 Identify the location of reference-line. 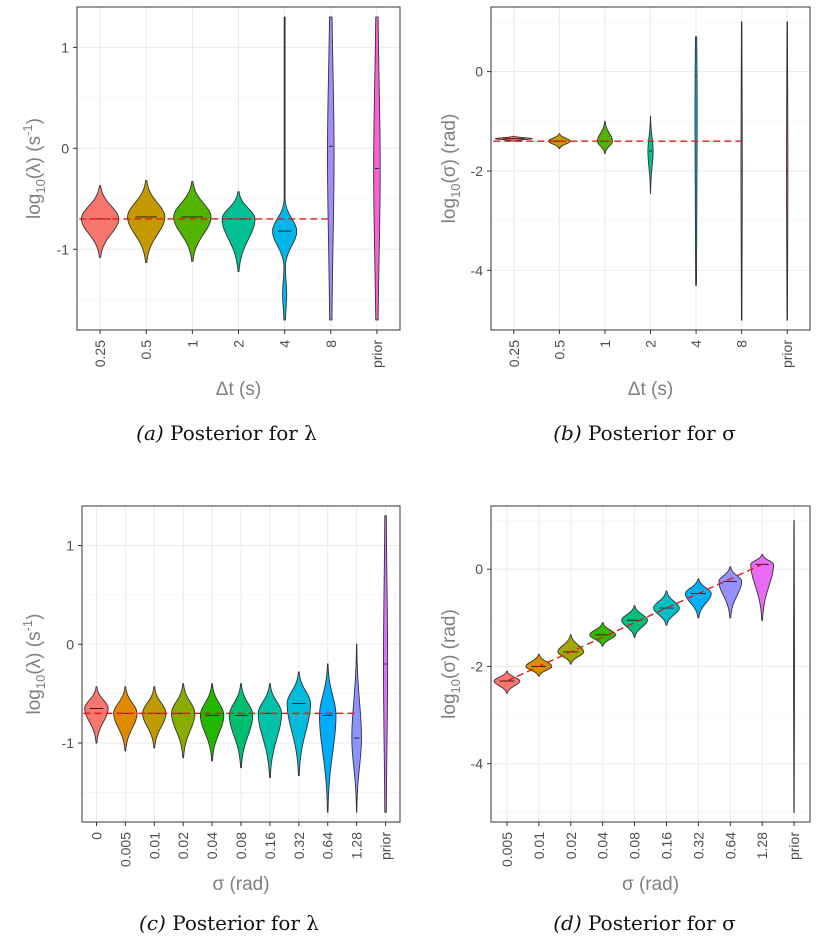
(634, 622).